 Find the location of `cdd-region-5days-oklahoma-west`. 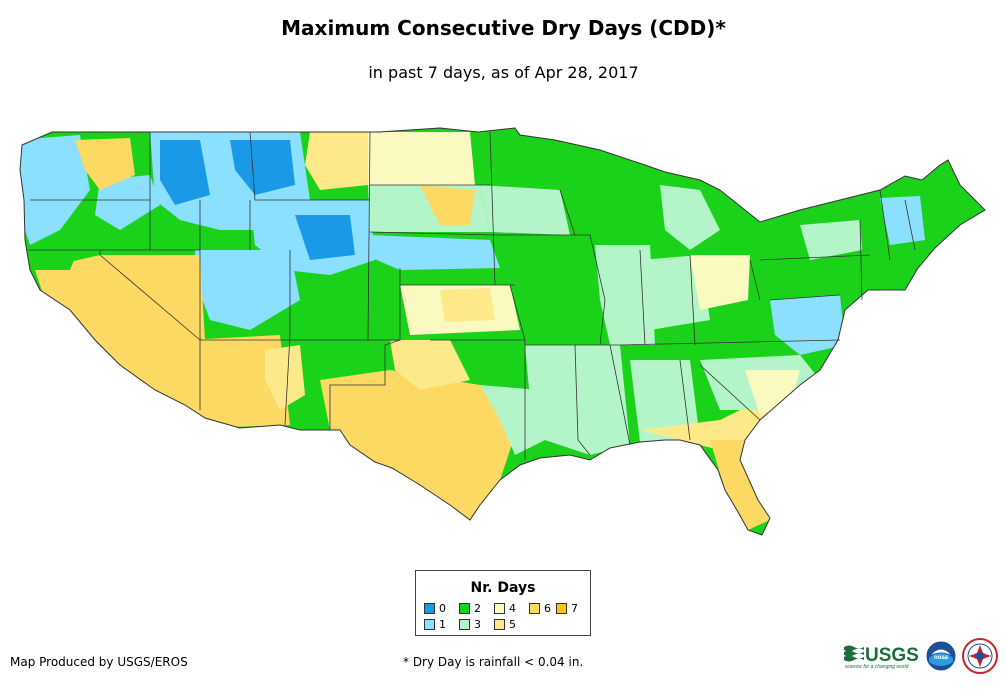

cdd-region-5days-oklahoma-west is located at coordinates (430, 365).